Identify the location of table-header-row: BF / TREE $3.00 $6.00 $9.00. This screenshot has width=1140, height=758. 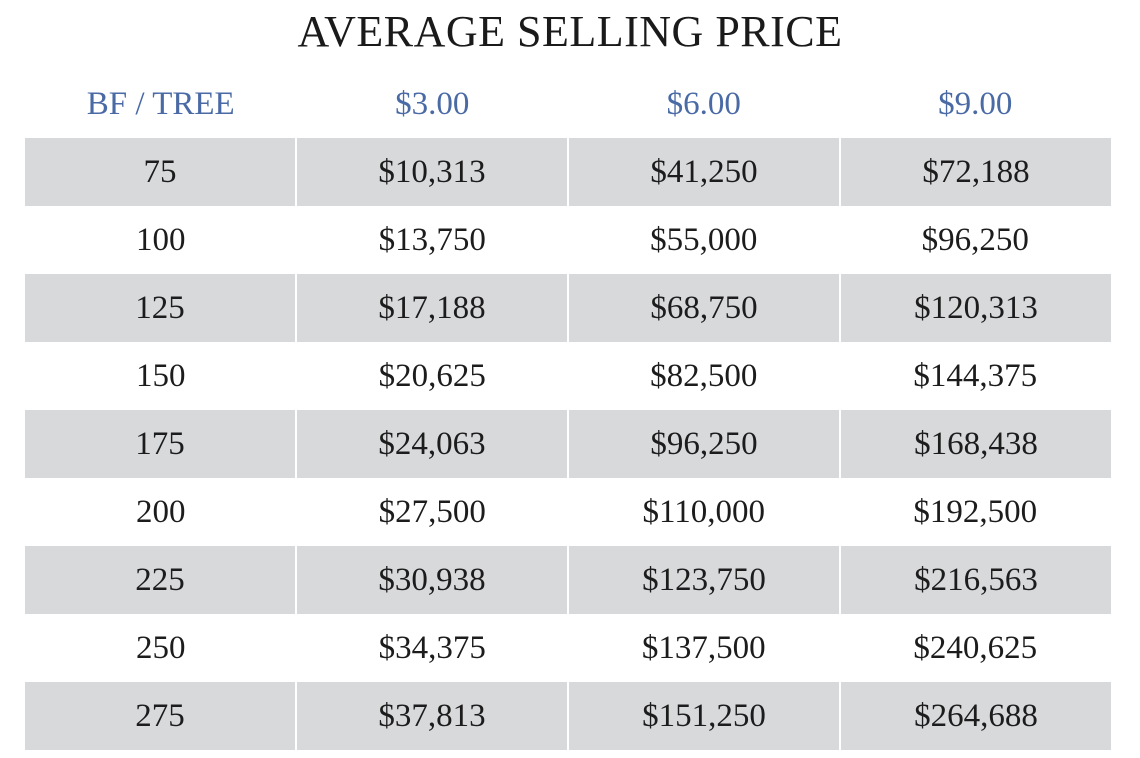
(568, 104).